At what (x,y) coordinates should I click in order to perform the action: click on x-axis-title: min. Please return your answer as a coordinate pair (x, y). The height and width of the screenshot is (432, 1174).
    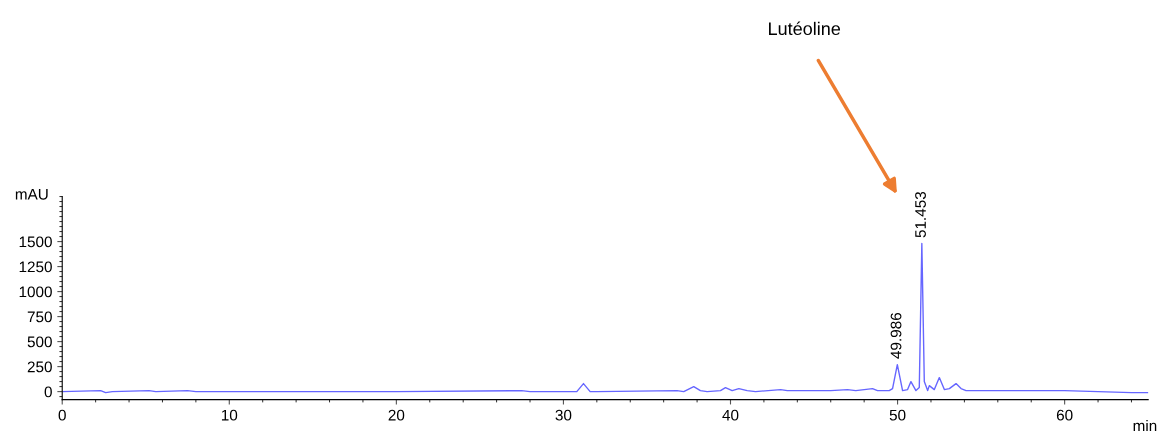
    Looking at the image, I should click on (1145, 425).